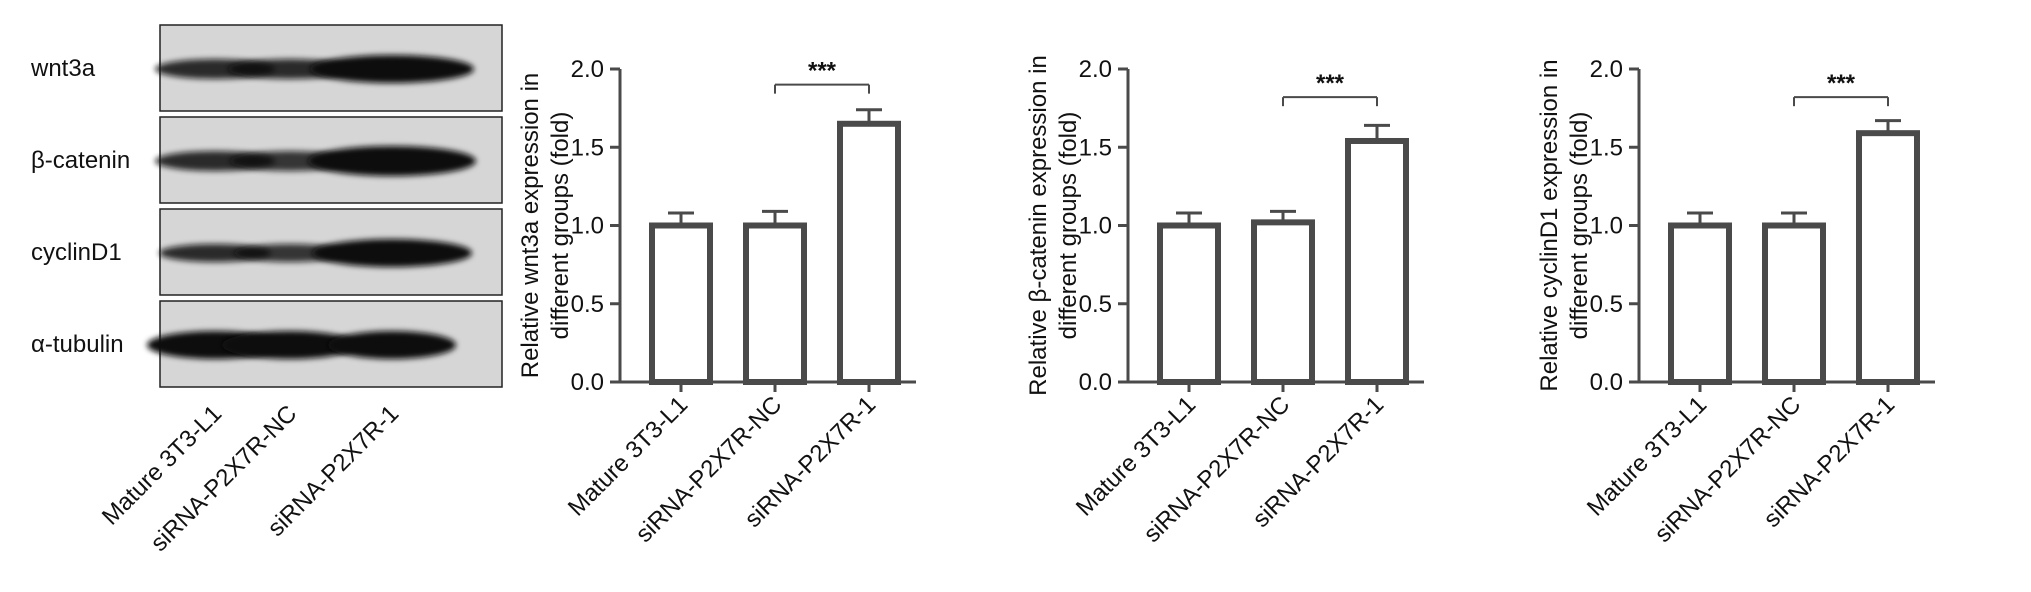 The width and height of the screenshot is (2031, 592). Describe the element at coordinates (532, 226) in the screenshot. I see `y-axis-label: Relative wnt3a expression in` at that location.